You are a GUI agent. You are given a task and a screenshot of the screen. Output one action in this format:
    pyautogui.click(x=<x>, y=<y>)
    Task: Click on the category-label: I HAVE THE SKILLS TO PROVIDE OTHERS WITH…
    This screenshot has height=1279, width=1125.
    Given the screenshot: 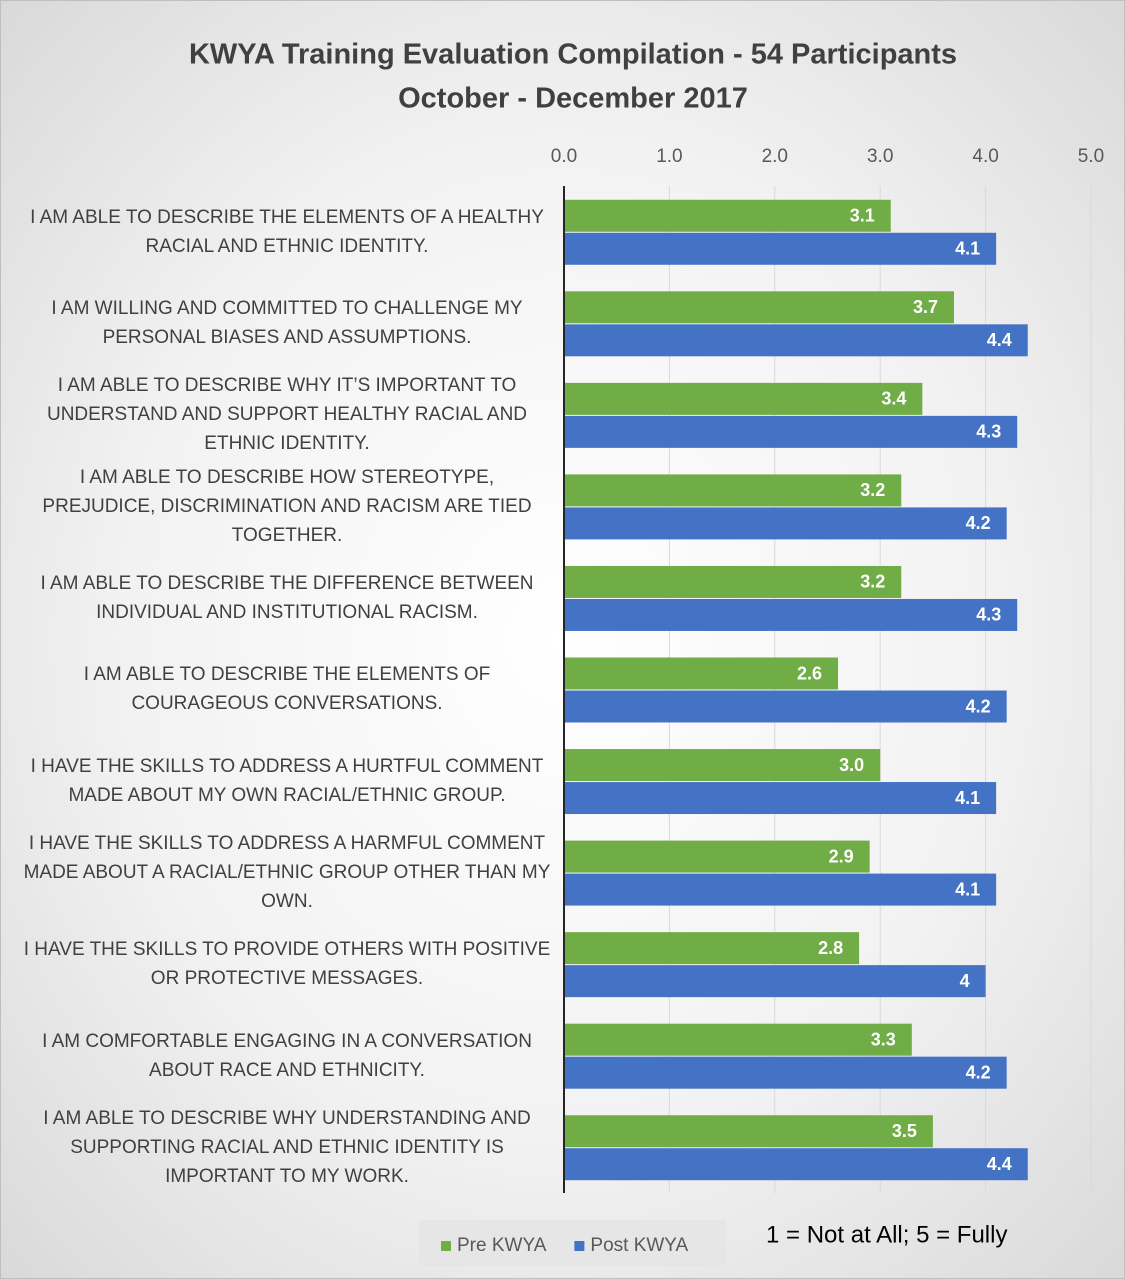 What is the action you would take?
    pyautogui.click(x=287, y=964)
    